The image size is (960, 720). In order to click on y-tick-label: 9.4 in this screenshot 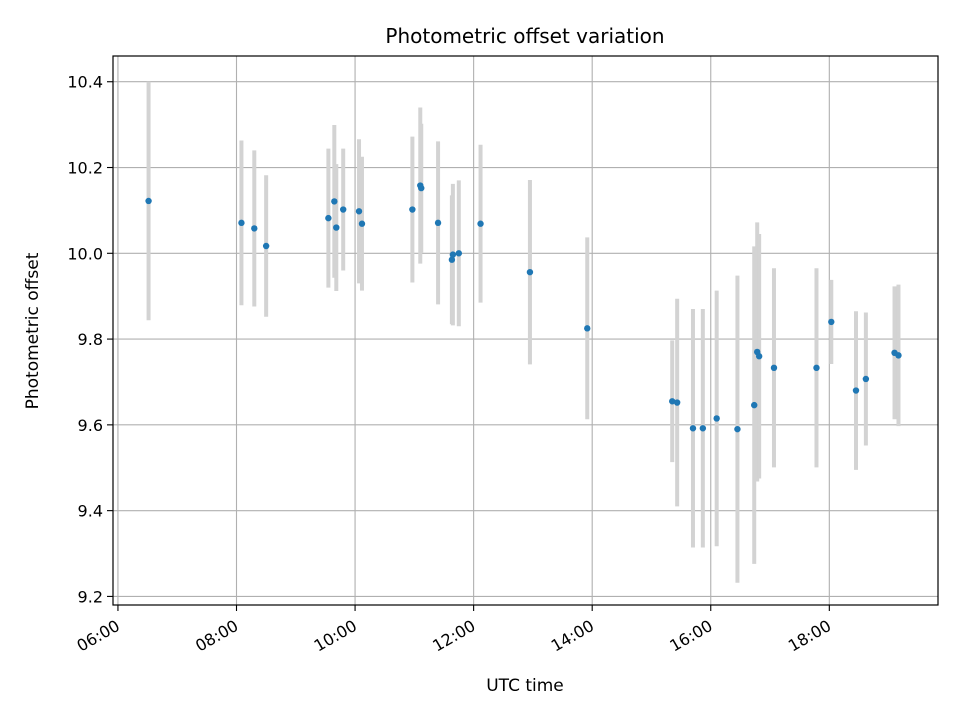, I will do `click(90, 511)`.